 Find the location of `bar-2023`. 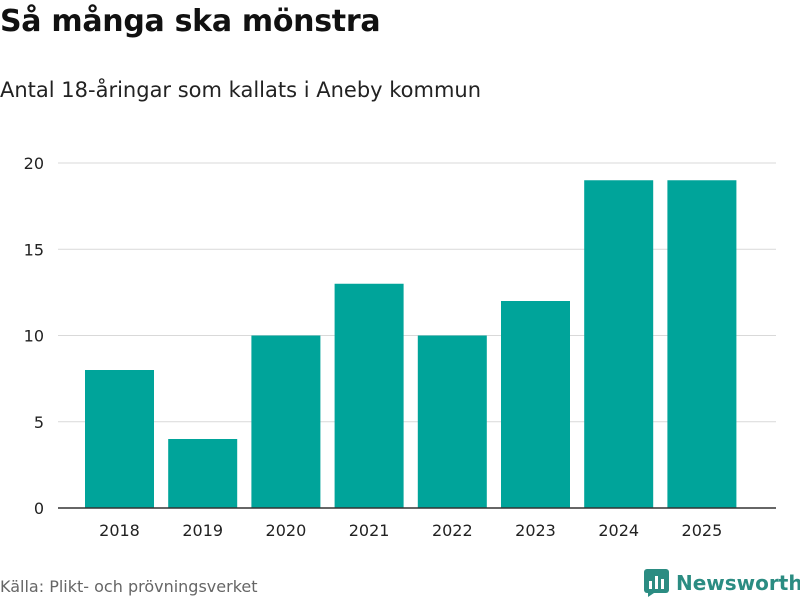

bar-2023 is located at coordinates (535, 404).